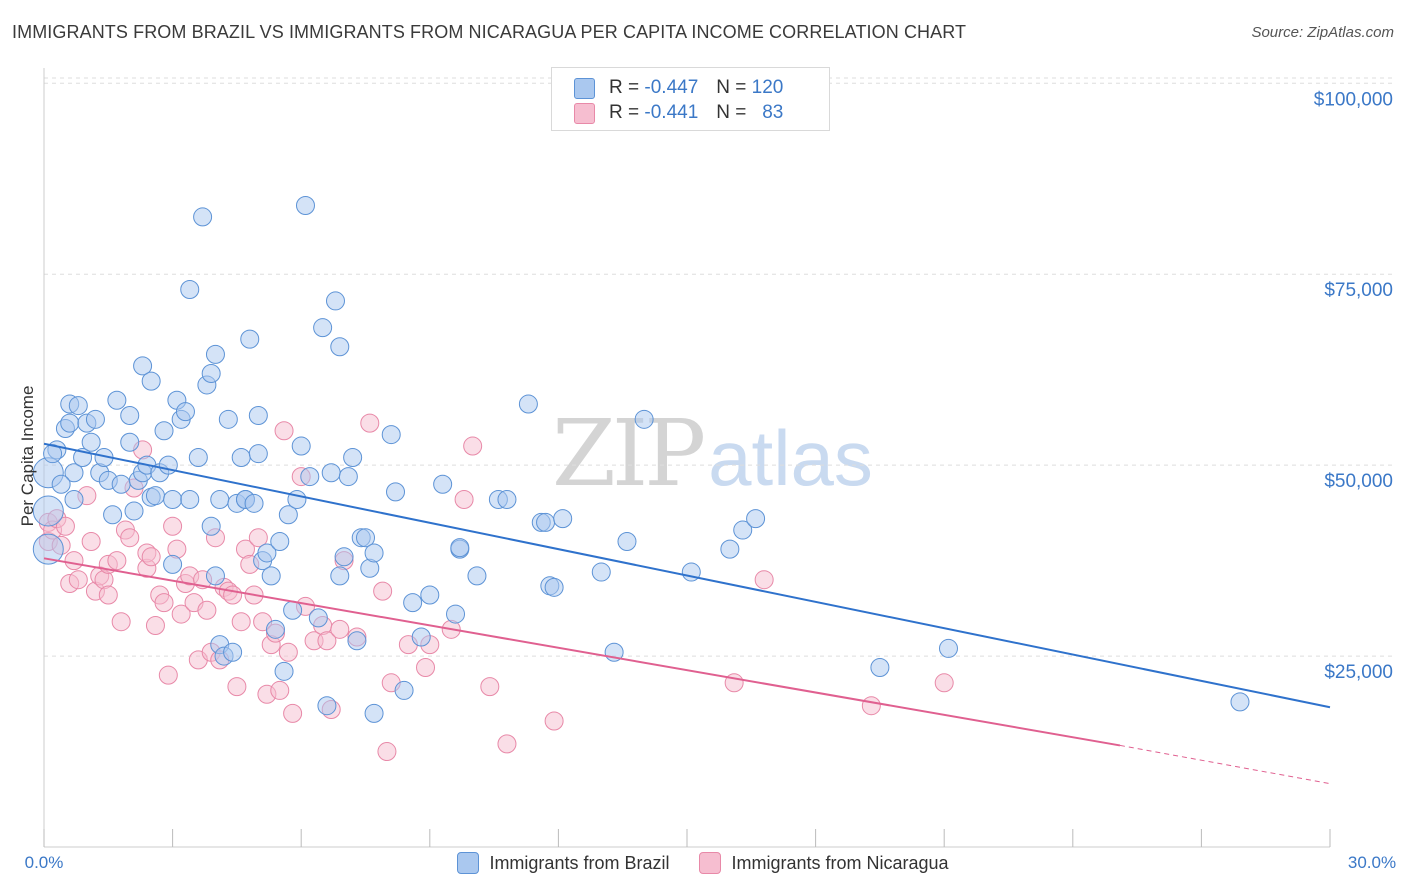 This screenshot has width=1406, height=892. What do you see at coordinates (671, 87) in the screenshot?
I see `legend-r-value: -0.447` at bounding box center [671, 87].